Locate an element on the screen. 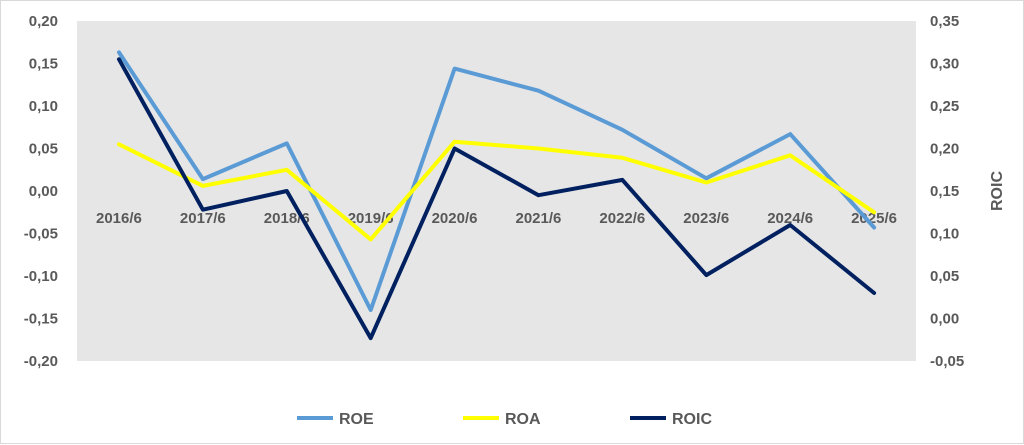  right-axis-ticks: 0,35 0,30 0,25 0,20 0,15 0,10 0,05 0,00 -0,05 is located at coordinates (947, 191).